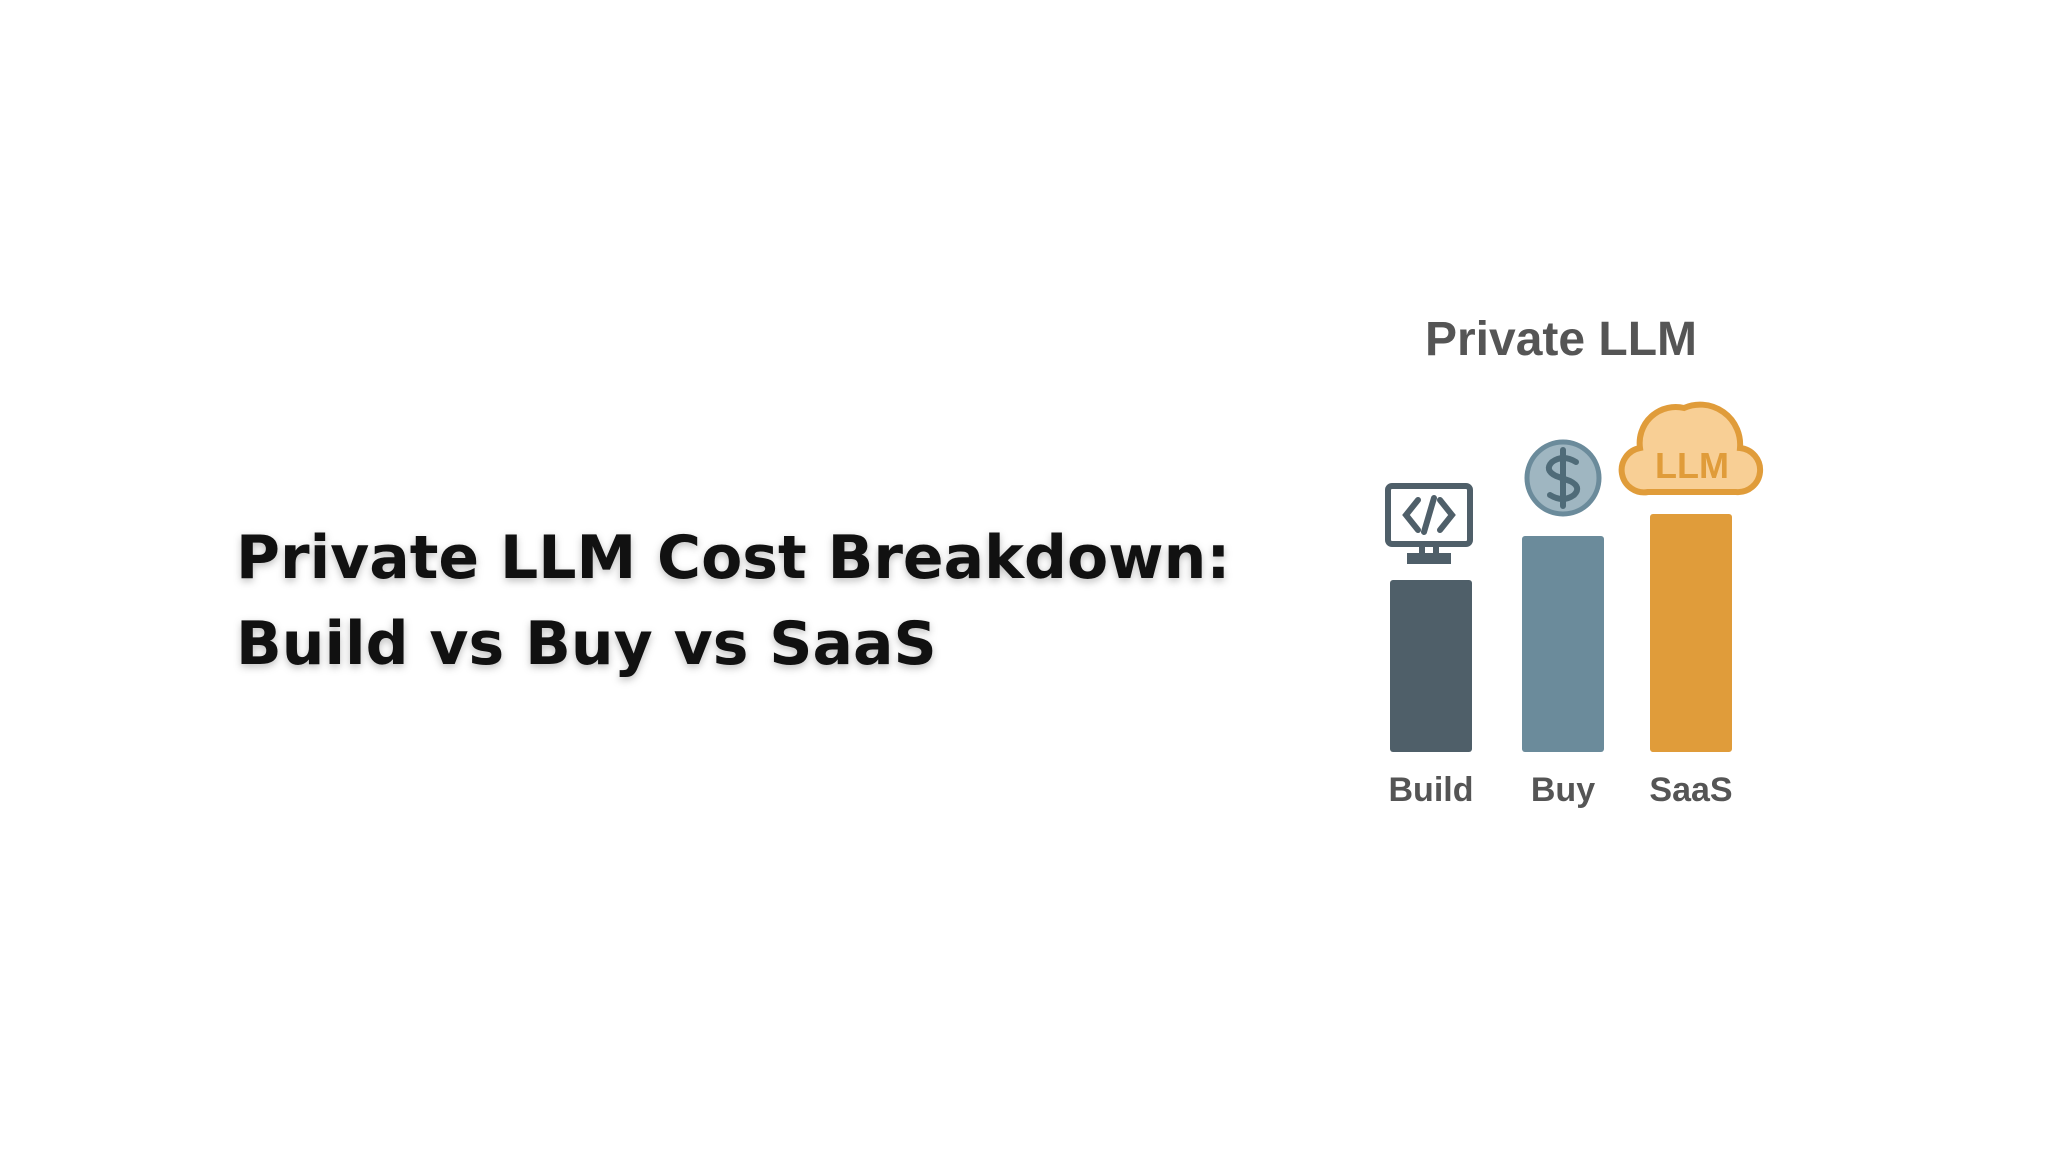 The height and width of the screenshot is (1152, 2048). What do you see at coordinates (1563, 790) in the screenshot?
I see `bar-label: Buy` at bounding box center [1563, 790].